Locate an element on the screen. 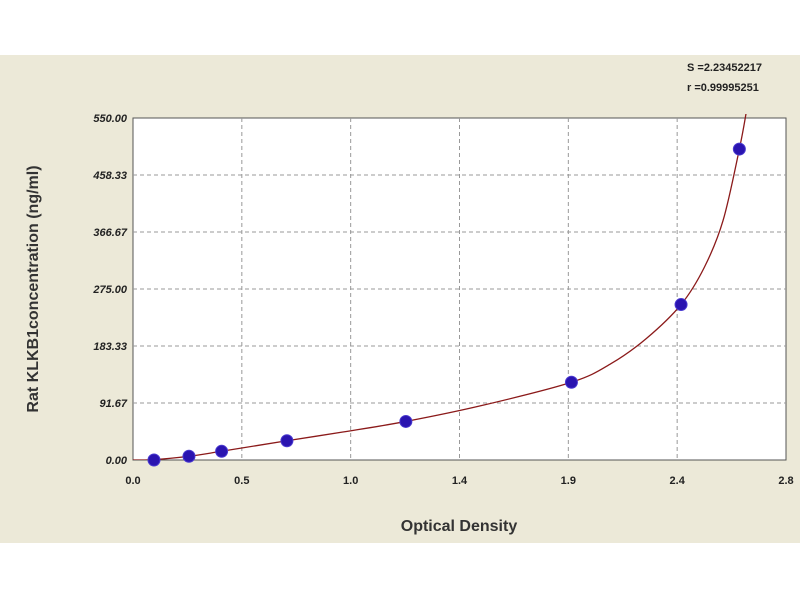  stat-s-value: S =2.23452217 is located at coordinates (724, 68).